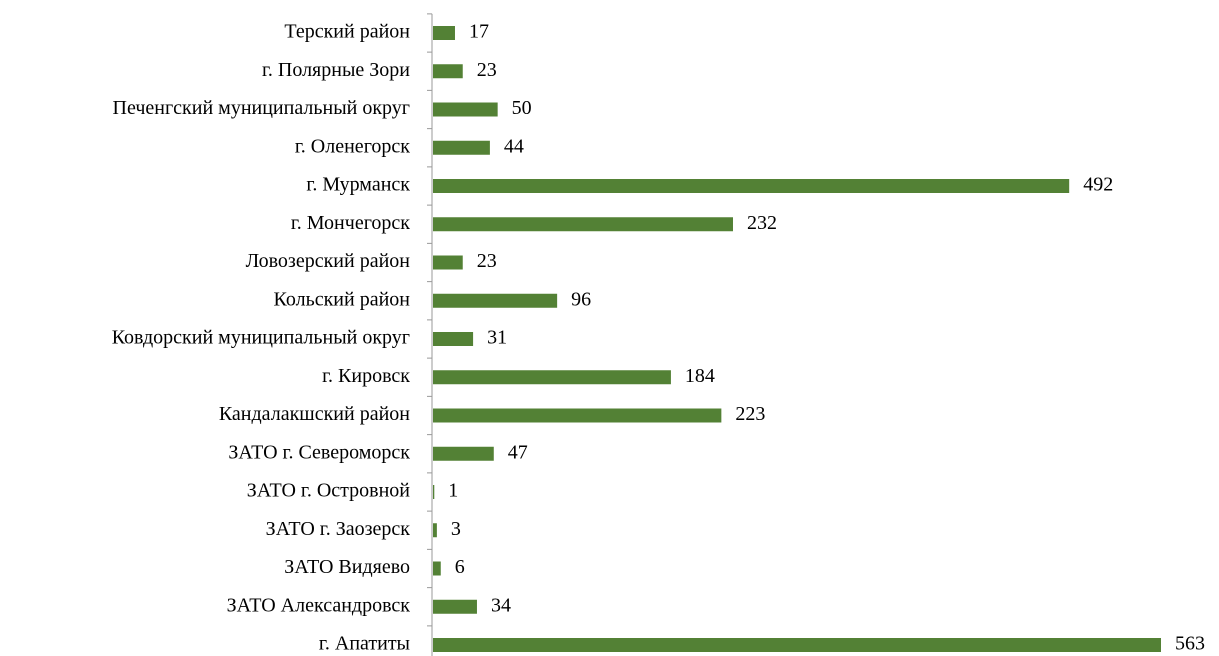 The image size is (1219, 656). Describe the element at coordinates (329, 491) in the screenshot. I see `category-label: ЗАТО г. Островной` at that location.